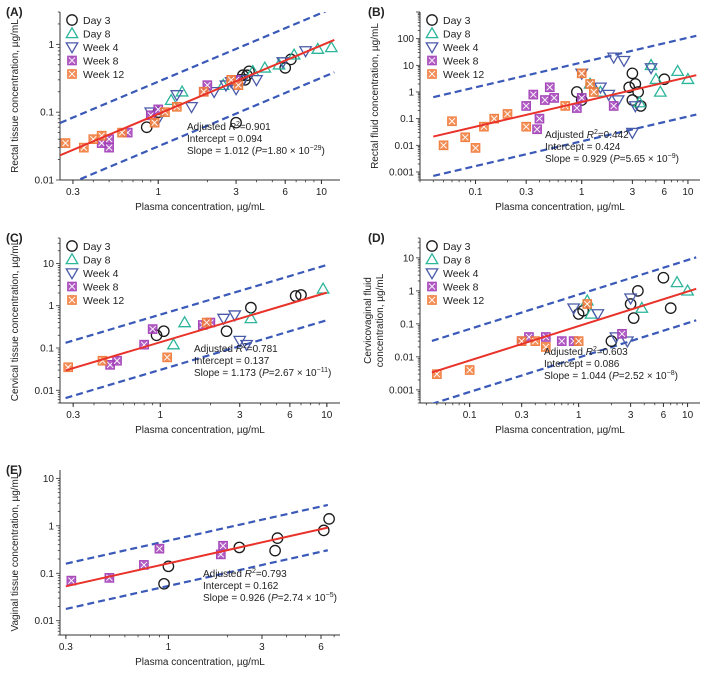 The height and width of the screenshot is (675, 709). What do you see at coordinates (256, 151) in the screenshot?
I see `stat-slope: Slope = 1.012 (P=1.80 × 10−29)` at bounding box center [256, 151].